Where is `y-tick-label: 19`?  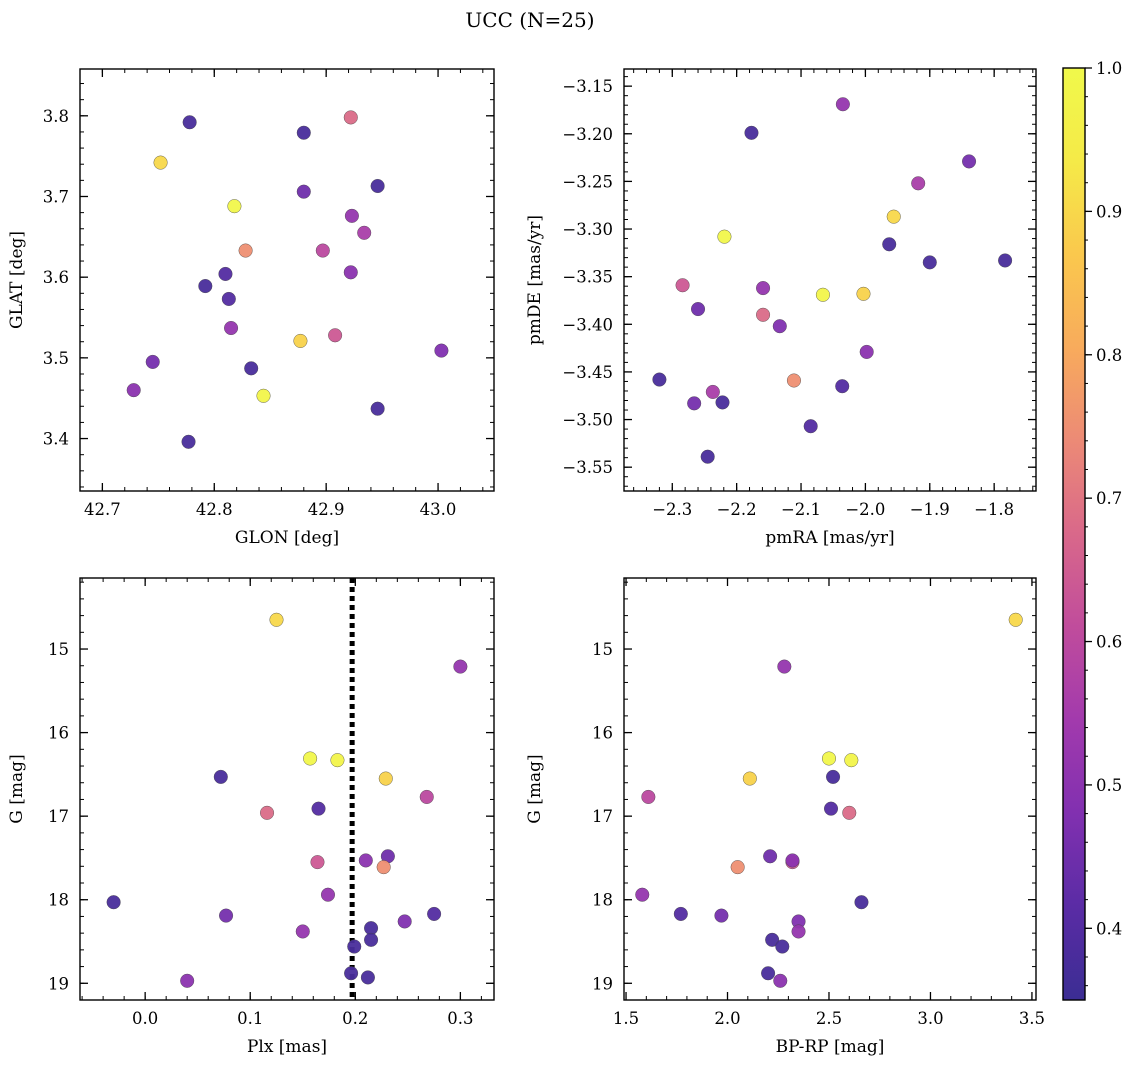 y-tick-label: 19 is located at coordinates (602, 983).